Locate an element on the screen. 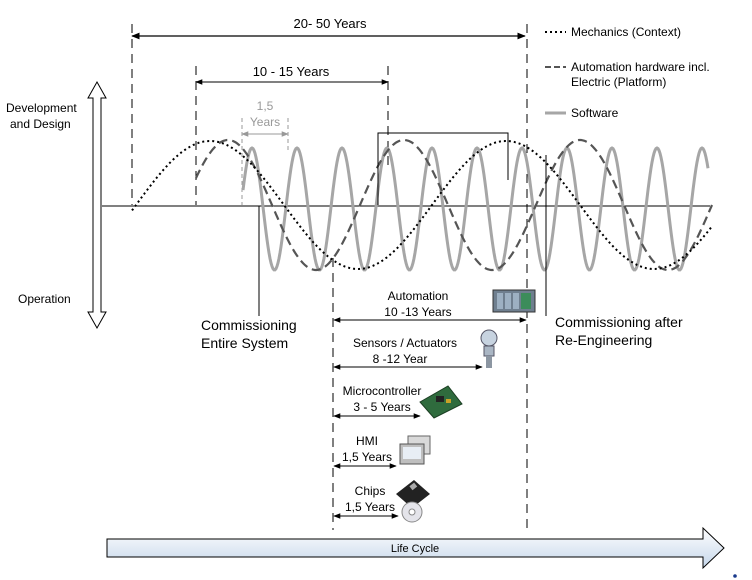  corner-dot is located at coordinates (735, 576).